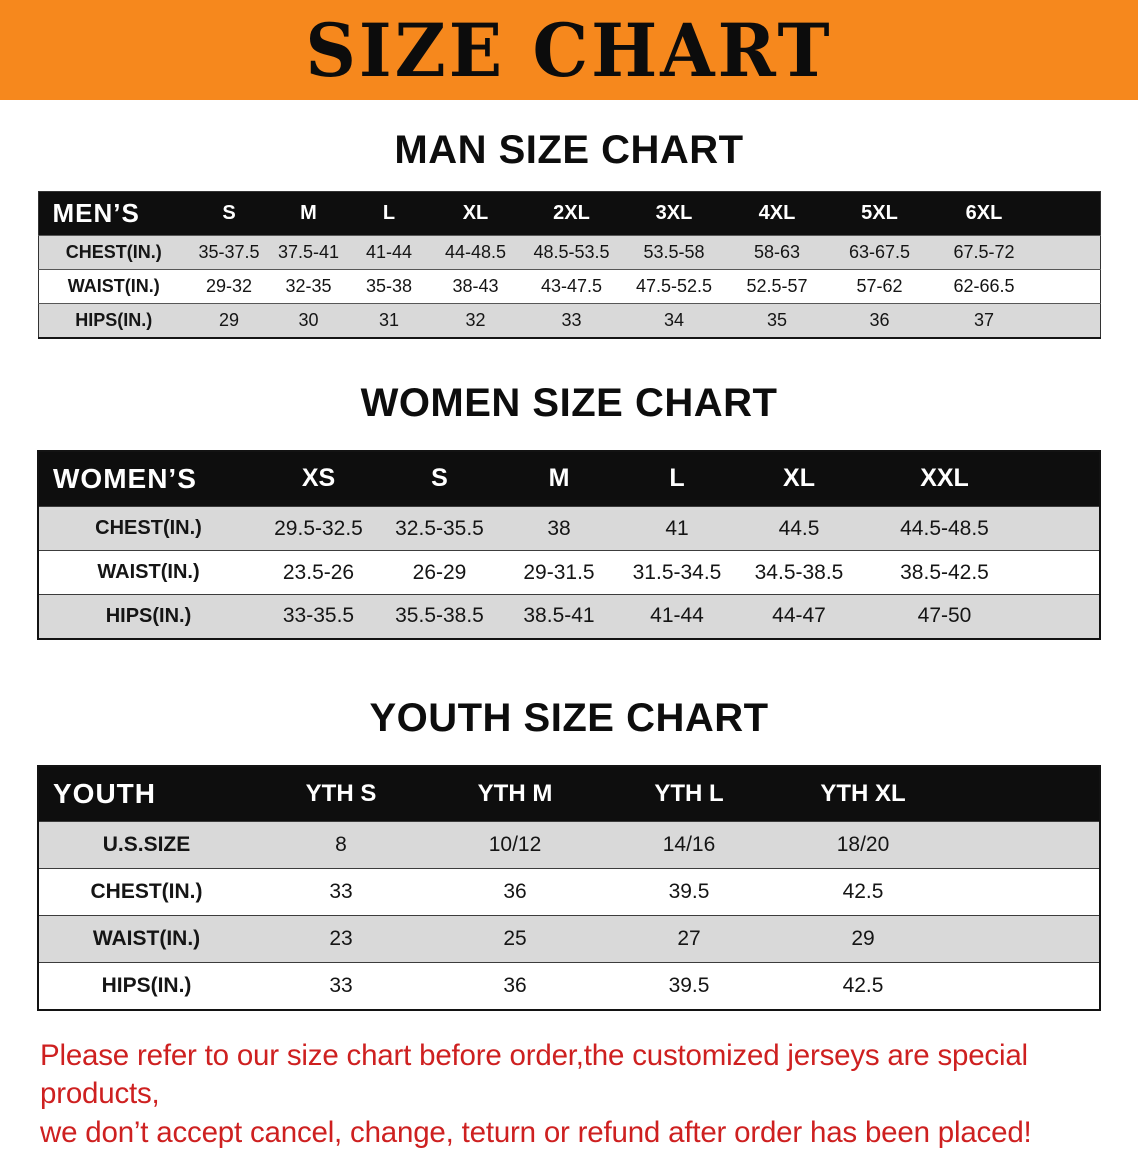 Image resolution: width=1138 pixels, height=1153 pixels. What do you see at coordinates (569, 845) in the screenshot?
I see `youth-ussize-row: U.S.SIZE 8 10/12 14/16 18/20` at bounding box center [569, 845].